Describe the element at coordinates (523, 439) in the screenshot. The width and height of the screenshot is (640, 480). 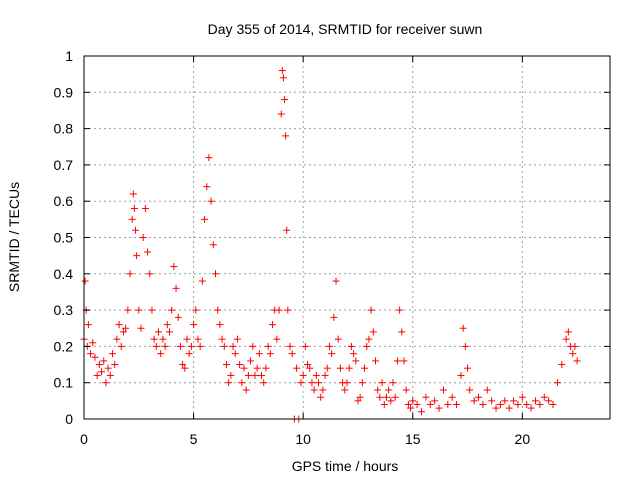
I see `x-tick-label: 20` at that location.